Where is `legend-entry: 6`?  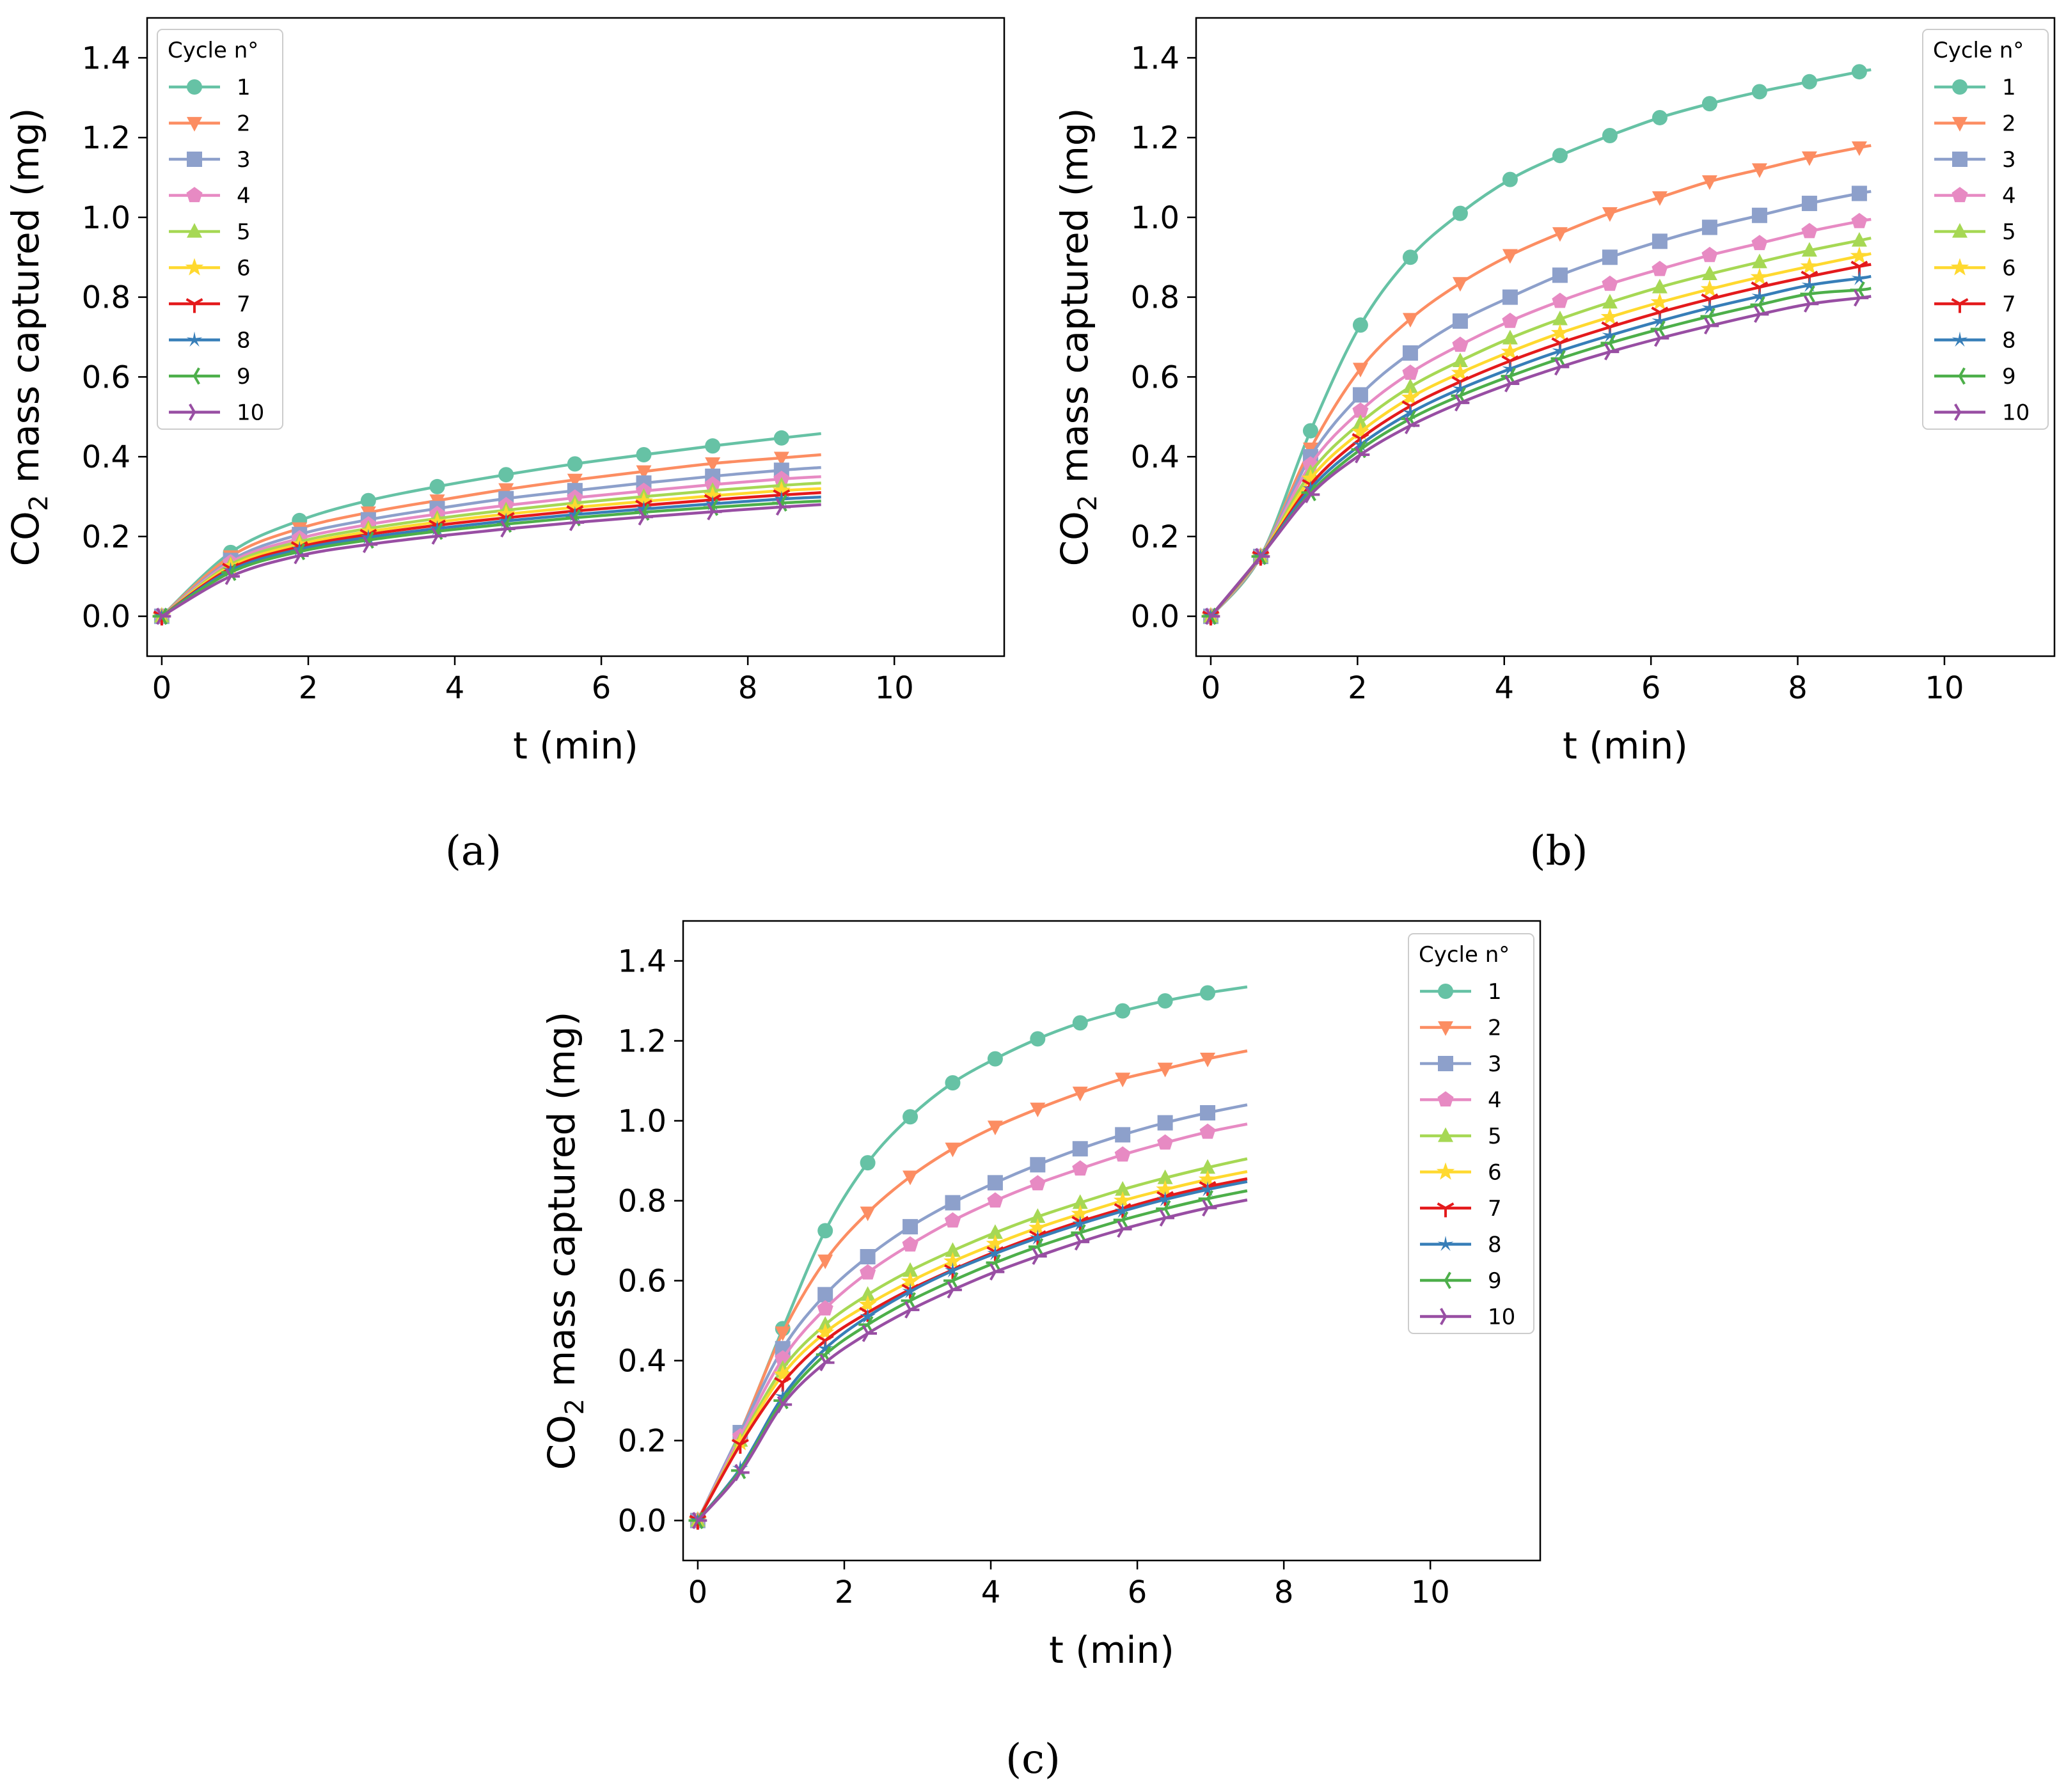 legend-entry: 6 is located at coordinates (210, 268).